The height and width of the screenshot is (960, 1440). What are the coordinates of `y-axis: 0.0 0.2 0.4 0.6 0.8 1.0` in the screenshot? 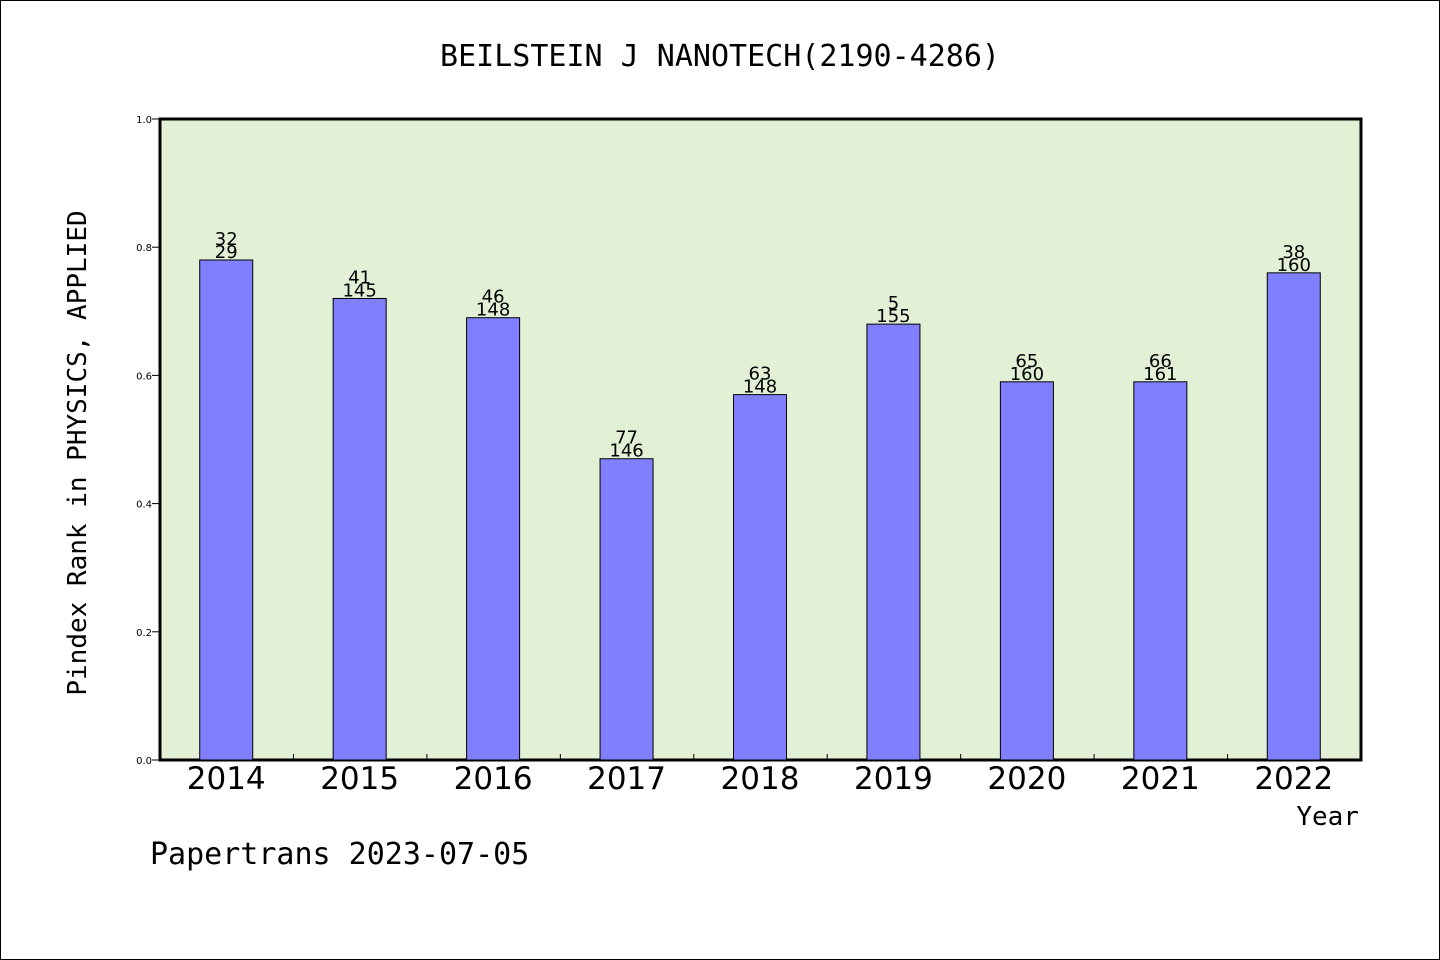 It's located at (148, 441).